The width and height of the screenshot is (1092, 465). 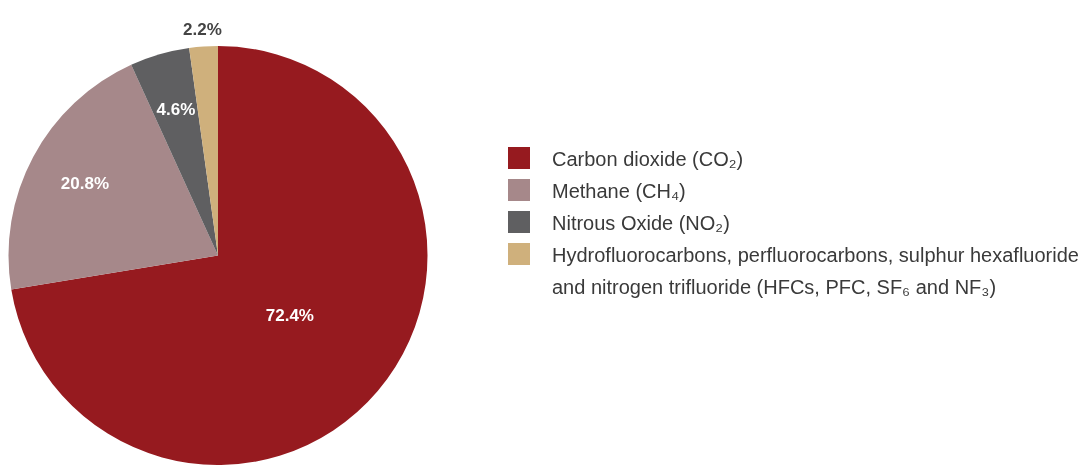 I want to click on data-label: 20.8%, so click(x=85, y=184).